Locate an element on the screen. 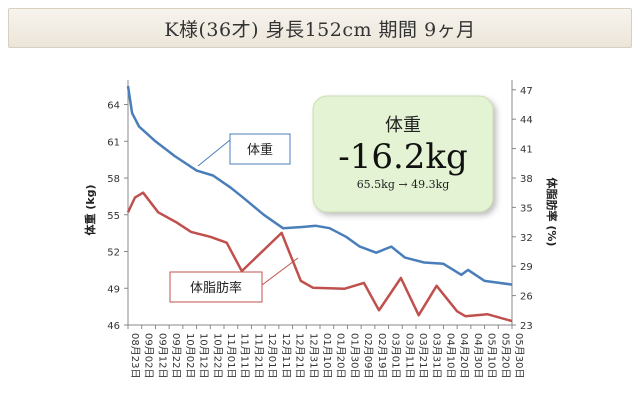 The width and height of the screenshot is (640, 400). bodyfat-callout-box is located at coordinates (216, 287).